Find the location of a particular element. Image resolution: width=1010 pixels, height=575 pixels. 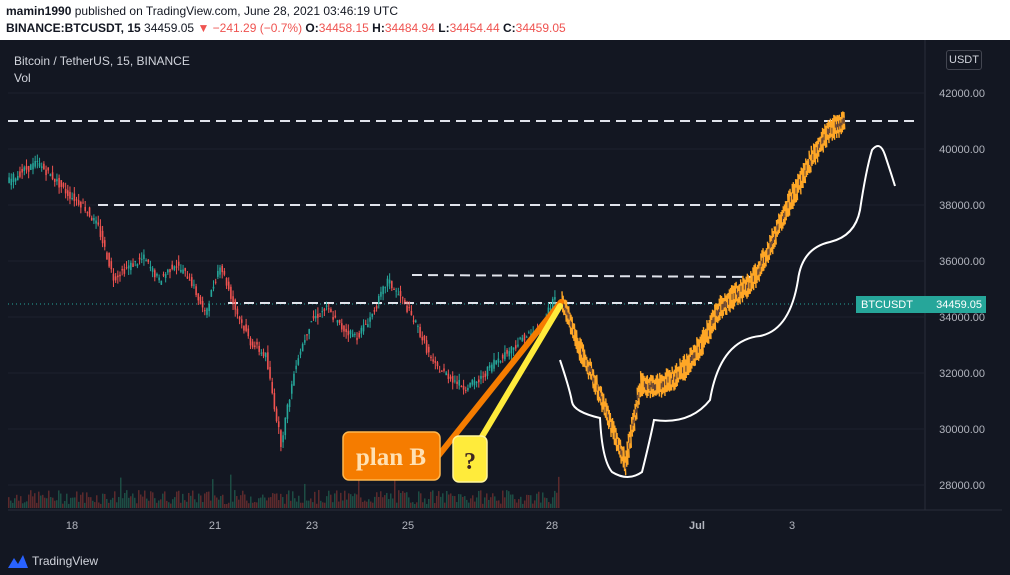

y-tick-label: 30000.00 is located at coordinates (962, 430).